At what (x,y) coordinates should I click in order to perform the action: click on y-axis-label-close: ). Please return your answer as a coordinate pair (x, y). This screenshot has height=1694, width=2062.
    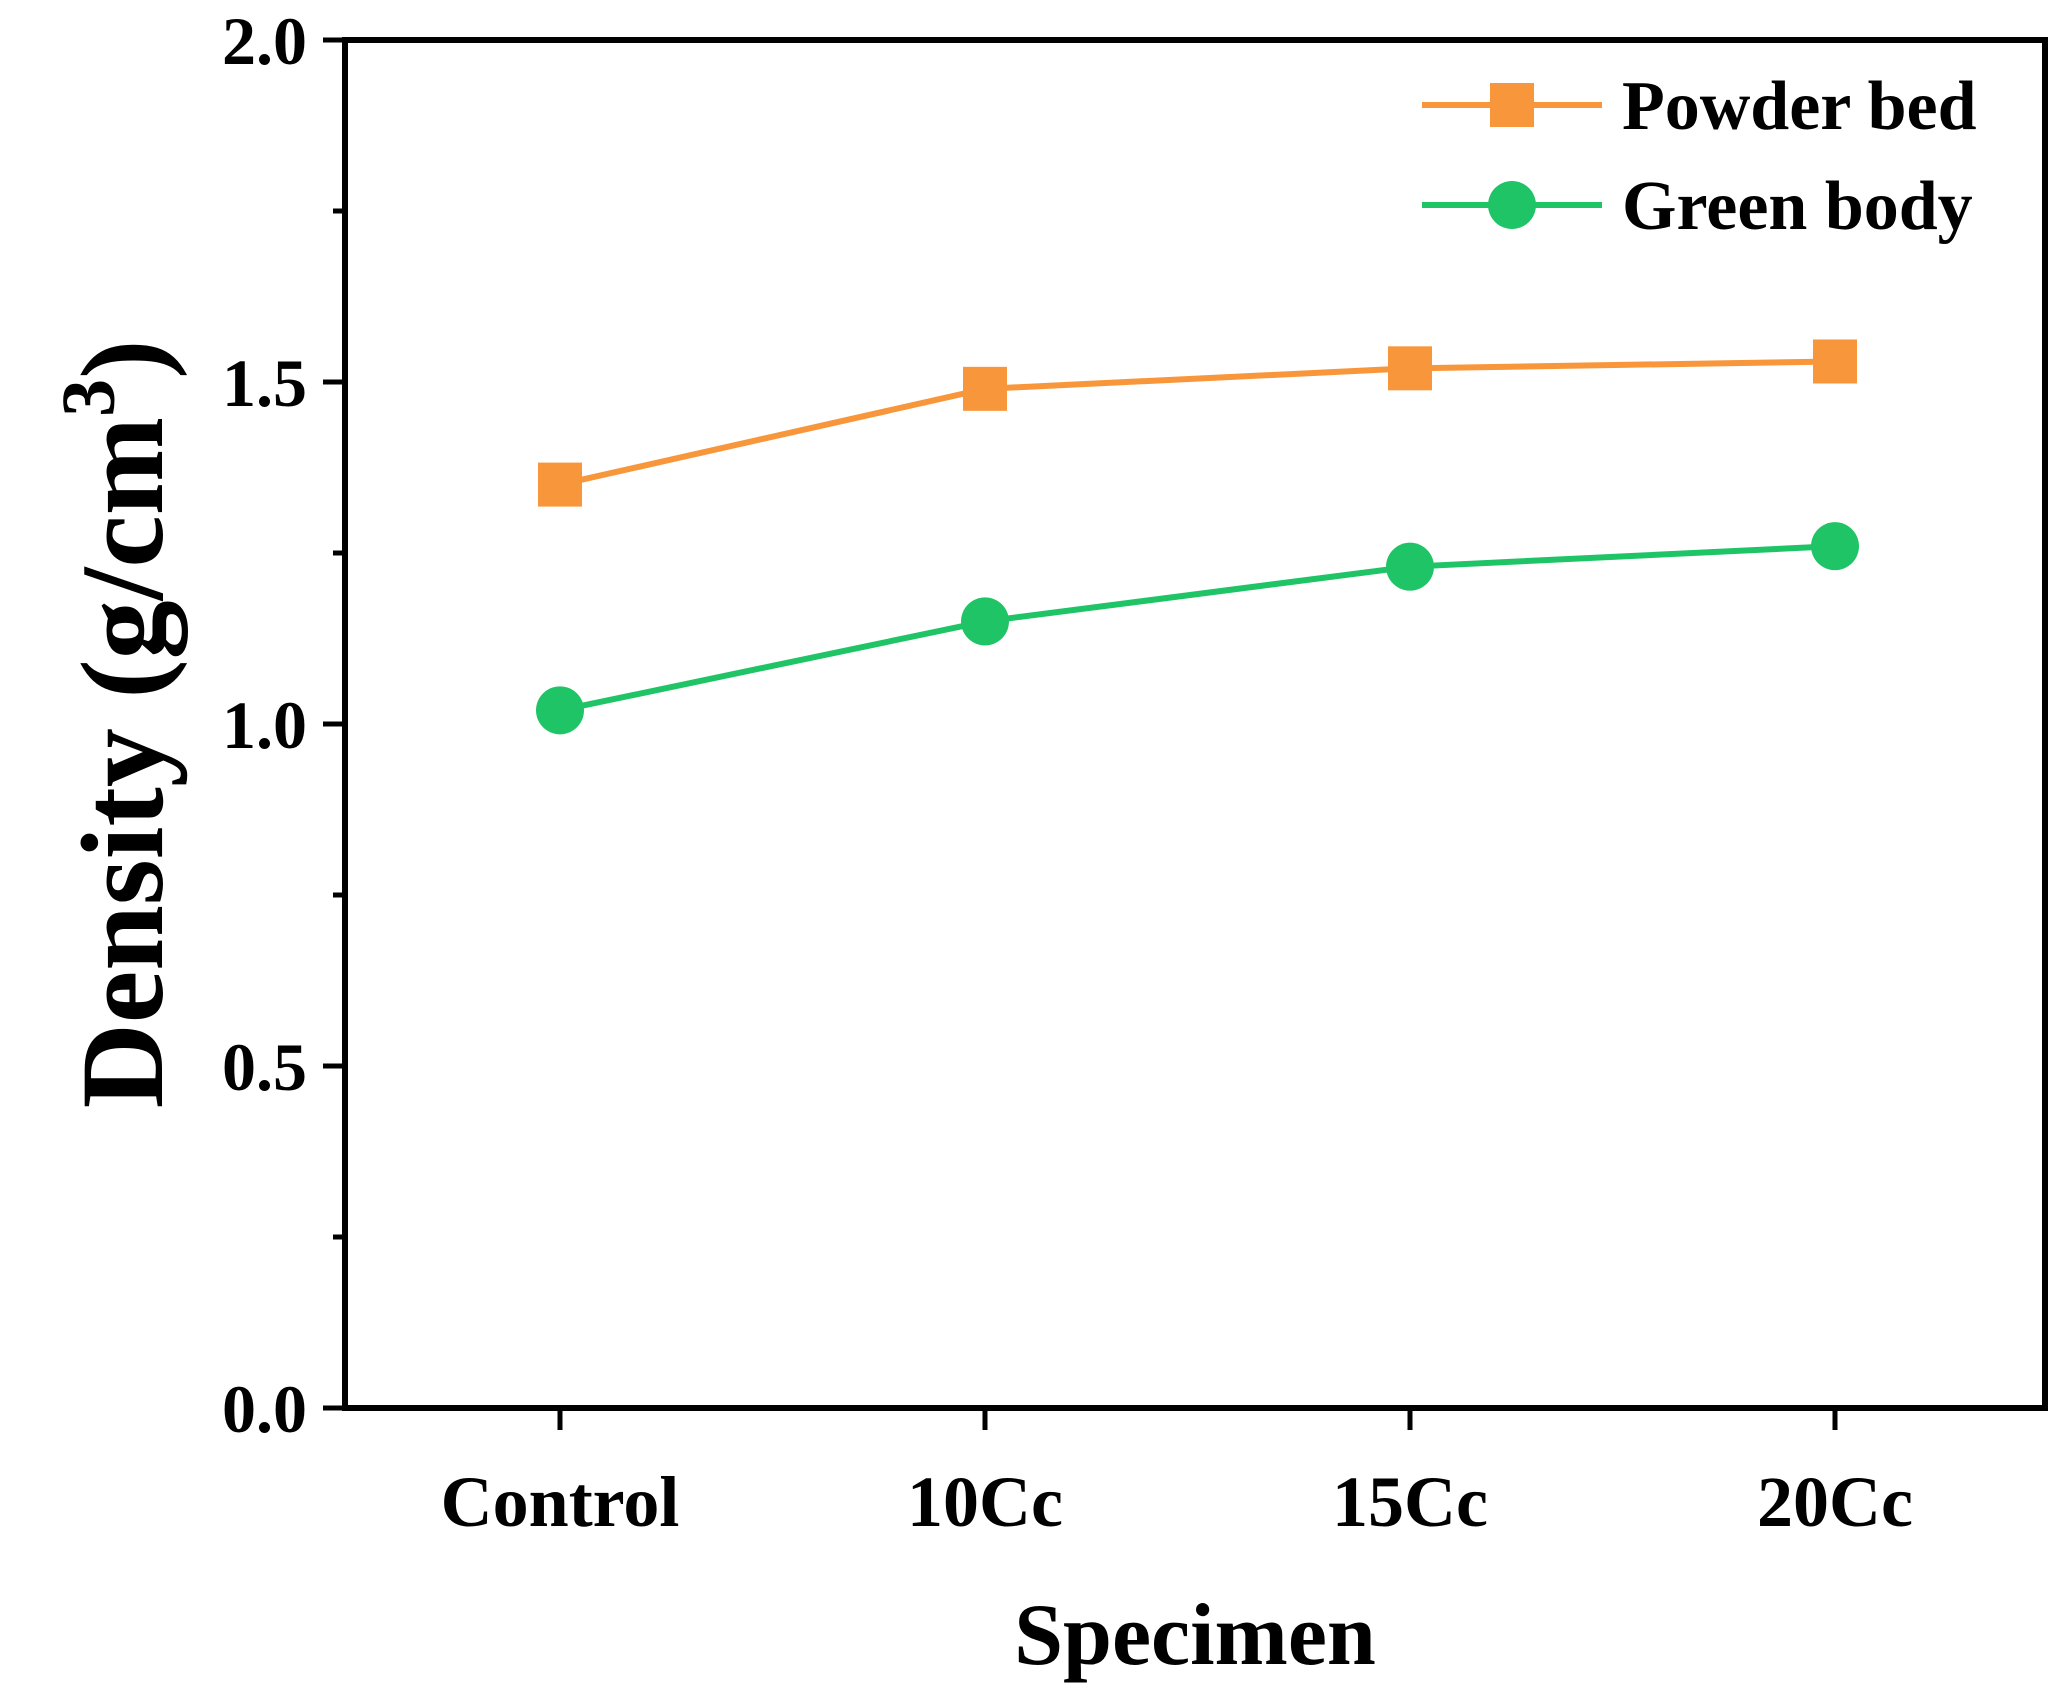
    Looking at the image, I should click on (122, 359).